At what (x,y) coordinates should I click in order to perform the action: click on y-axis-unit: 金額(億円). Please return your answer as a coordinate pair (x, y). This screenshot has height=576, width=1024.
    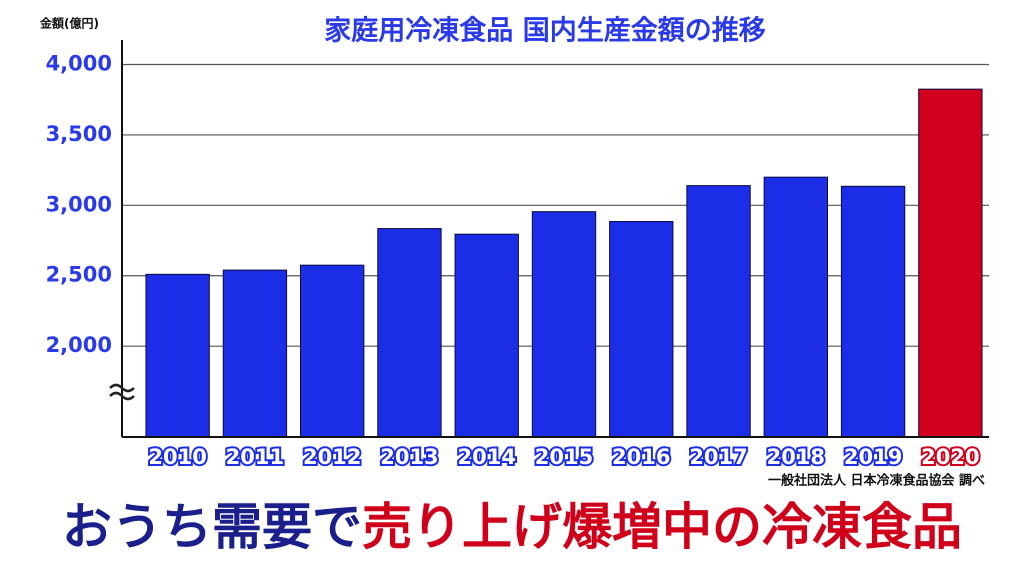
    Looking at the image, I should click on (69, 23).